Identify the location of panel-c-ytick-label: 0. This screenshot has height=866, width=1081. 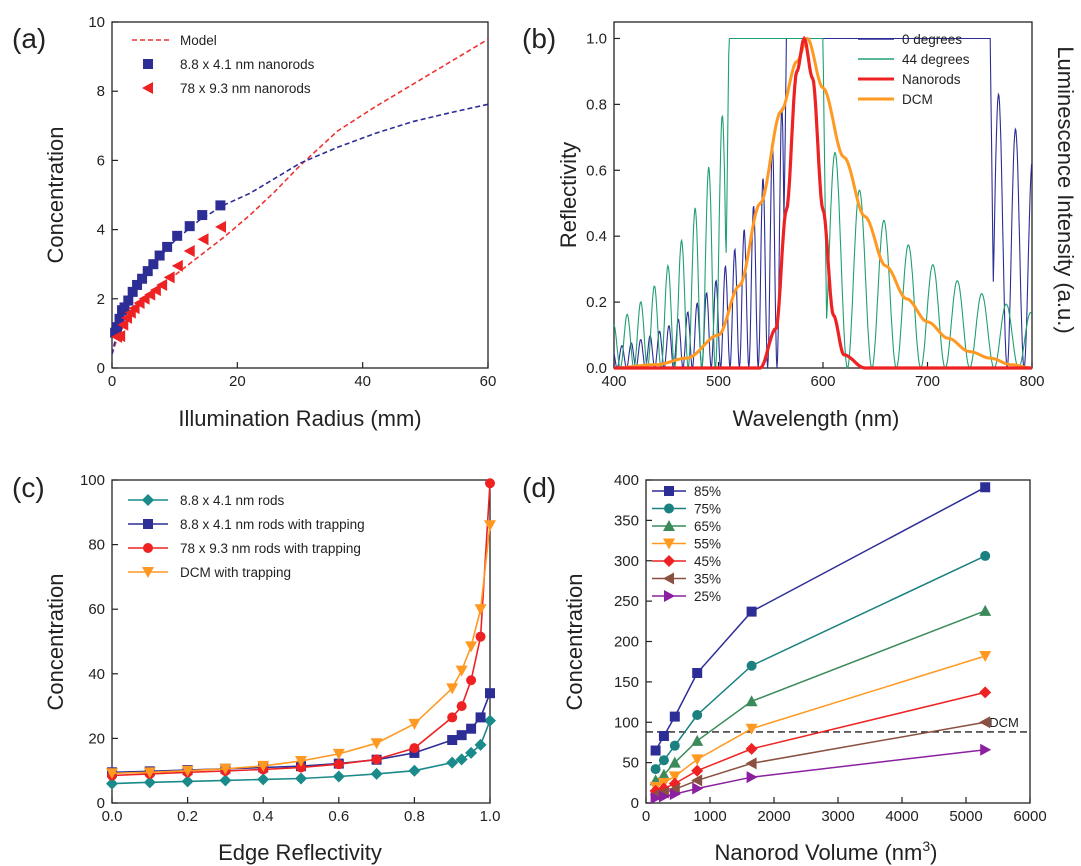
(101, 803).